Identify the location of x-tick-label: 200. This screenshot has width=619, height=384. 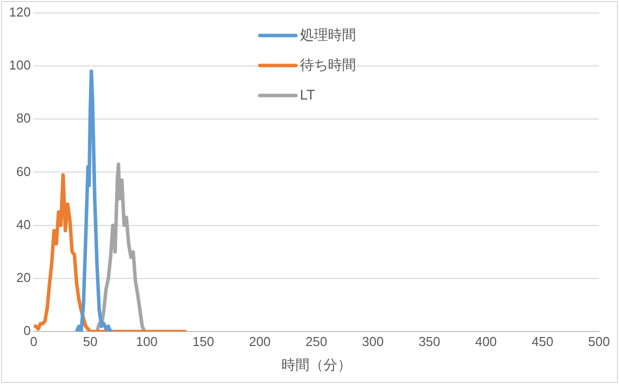
(259, 341).